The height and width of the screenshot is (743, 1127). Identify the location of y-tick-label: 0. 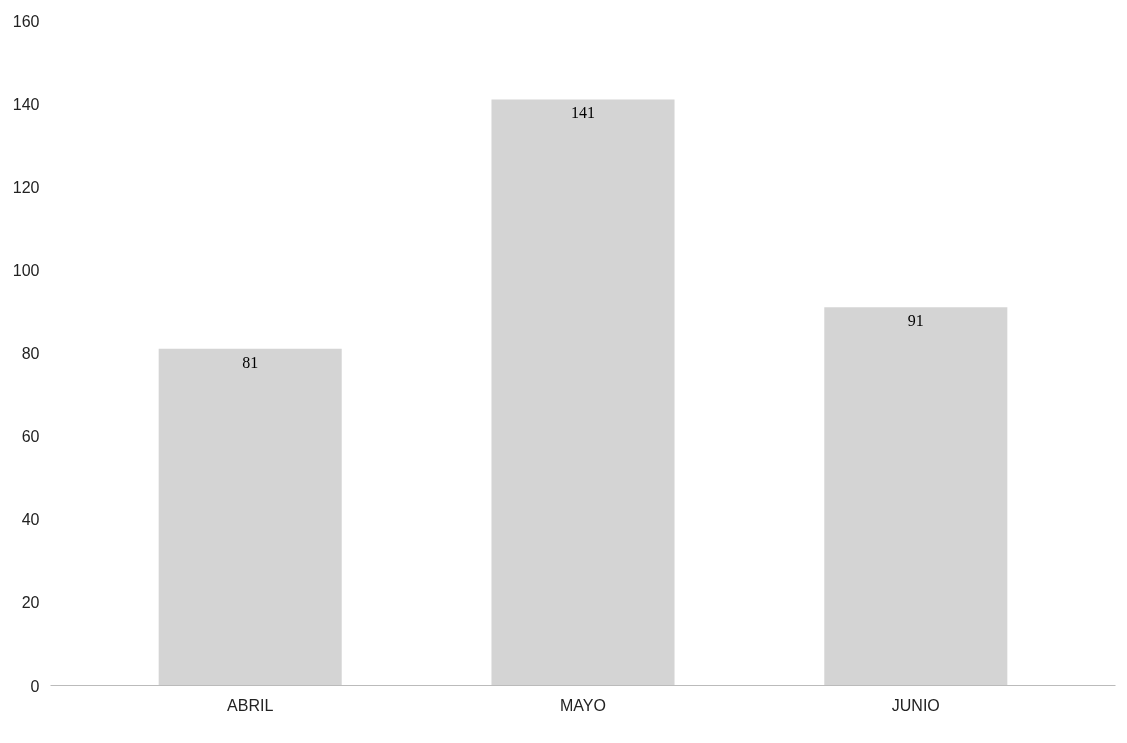
(35, 686).